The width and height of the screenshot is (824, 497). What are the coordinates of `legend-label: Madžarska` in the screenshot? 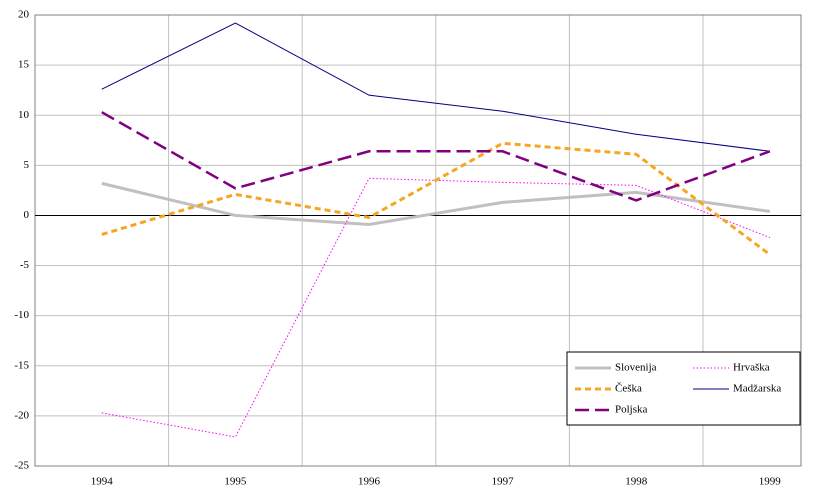 It's located at (757, 389).